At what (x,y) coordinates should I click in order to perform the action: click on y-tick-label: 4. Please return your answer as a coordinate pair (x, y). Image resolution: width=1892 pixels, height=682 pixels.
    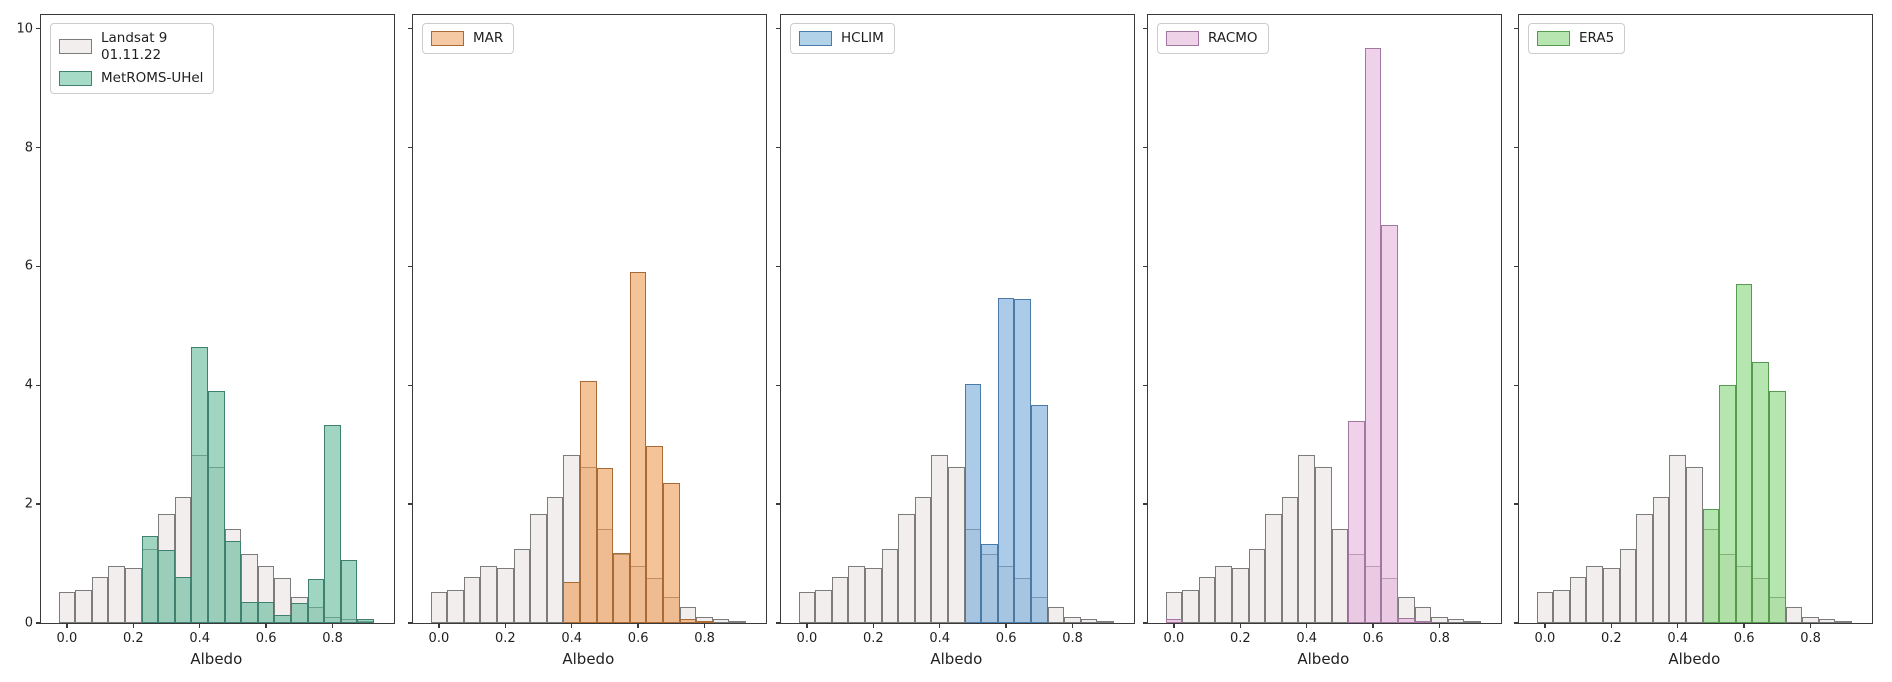
    Looking at the image, I should click on (28, 385).